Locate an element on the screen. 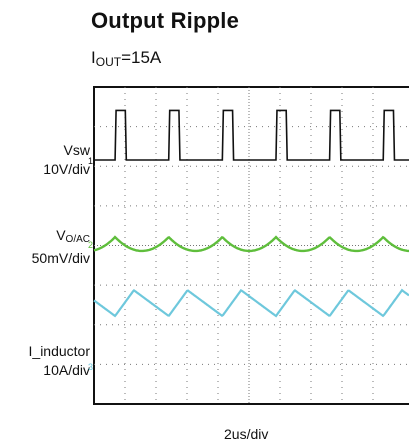 The width and height of the screenshot is (409, 447). channel-1-name: Vsw is located at coordinates (76, 150).